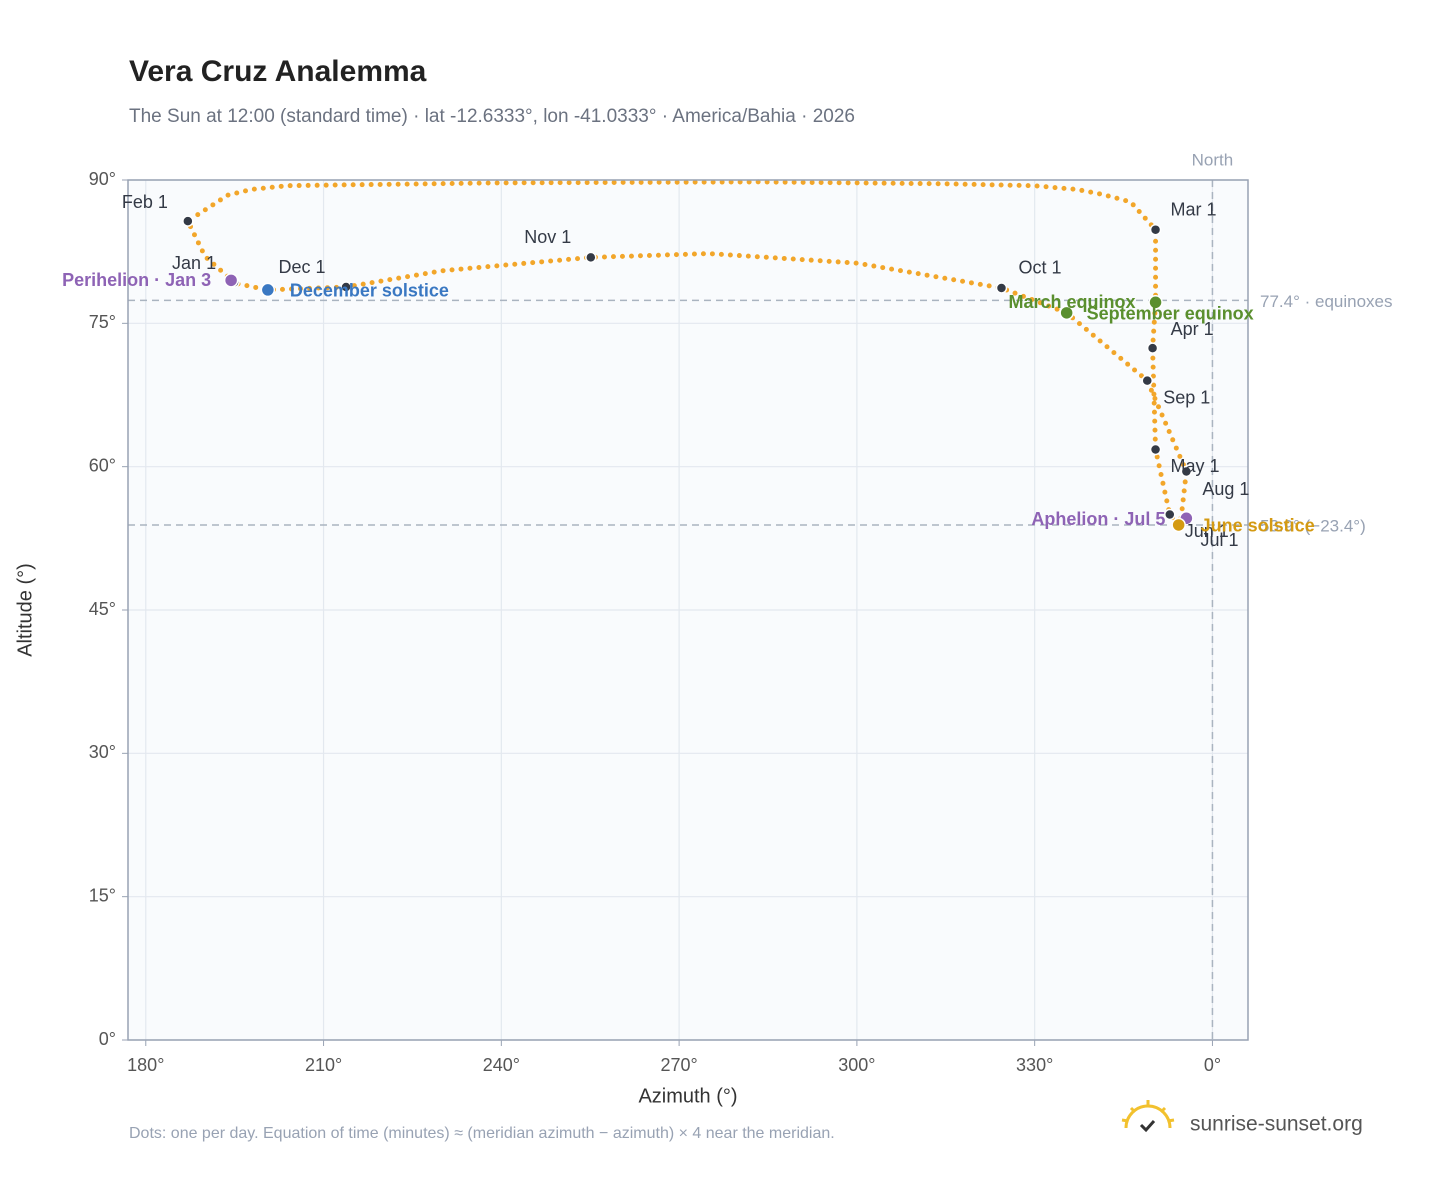  Describe the element at coordinates (136, 280) in the screenshot. I see `event-label: Perihelion · Jan 3` at that location.